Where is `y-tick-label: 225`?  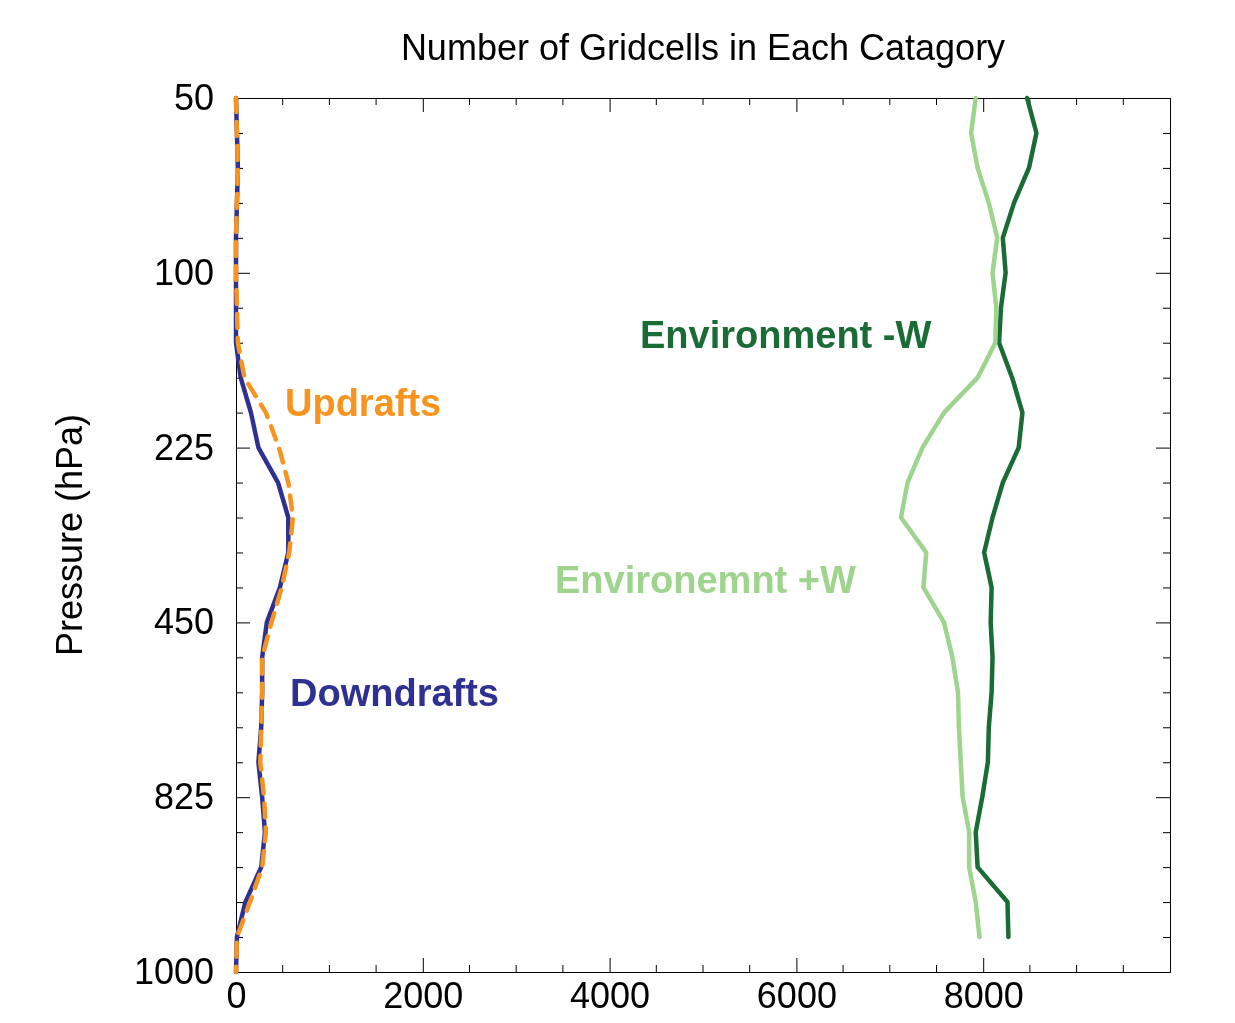 y-tick-label: 225 is located at coordinates (183, 447).